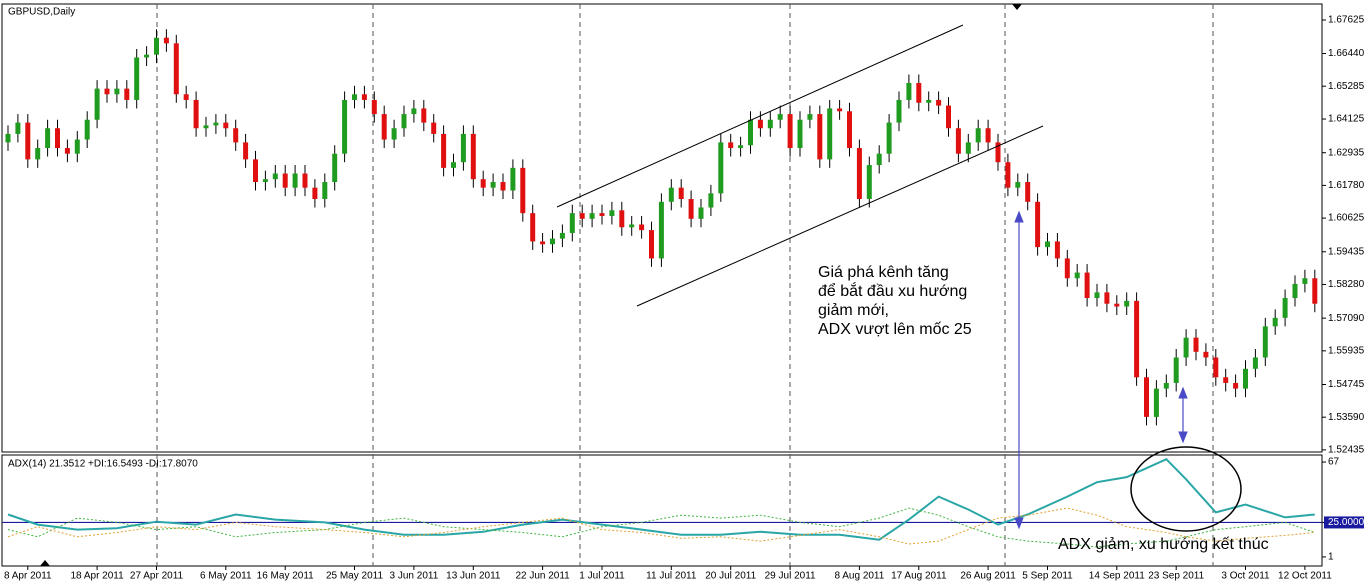 The image size is (1366, 588). I want to click on channel-upper, so click(760, 116).